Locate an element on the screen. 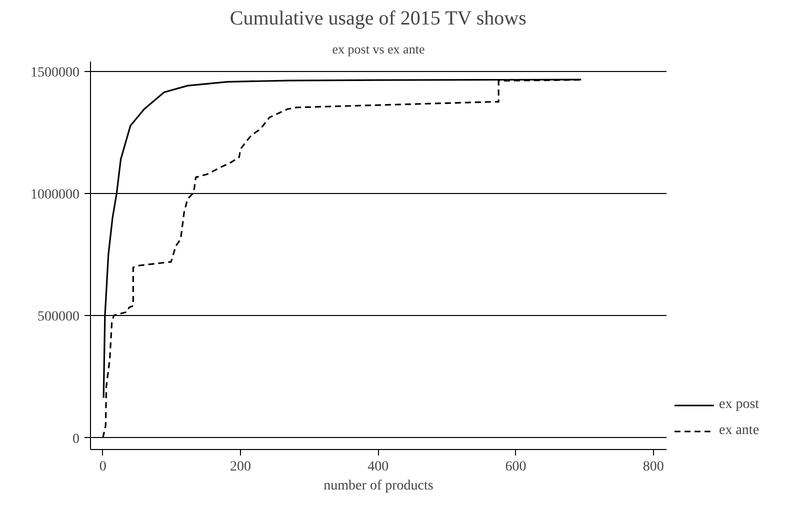 This screenshot has width=803, height=524. x-tick-label: 0 is located at coordinates (102, 467).